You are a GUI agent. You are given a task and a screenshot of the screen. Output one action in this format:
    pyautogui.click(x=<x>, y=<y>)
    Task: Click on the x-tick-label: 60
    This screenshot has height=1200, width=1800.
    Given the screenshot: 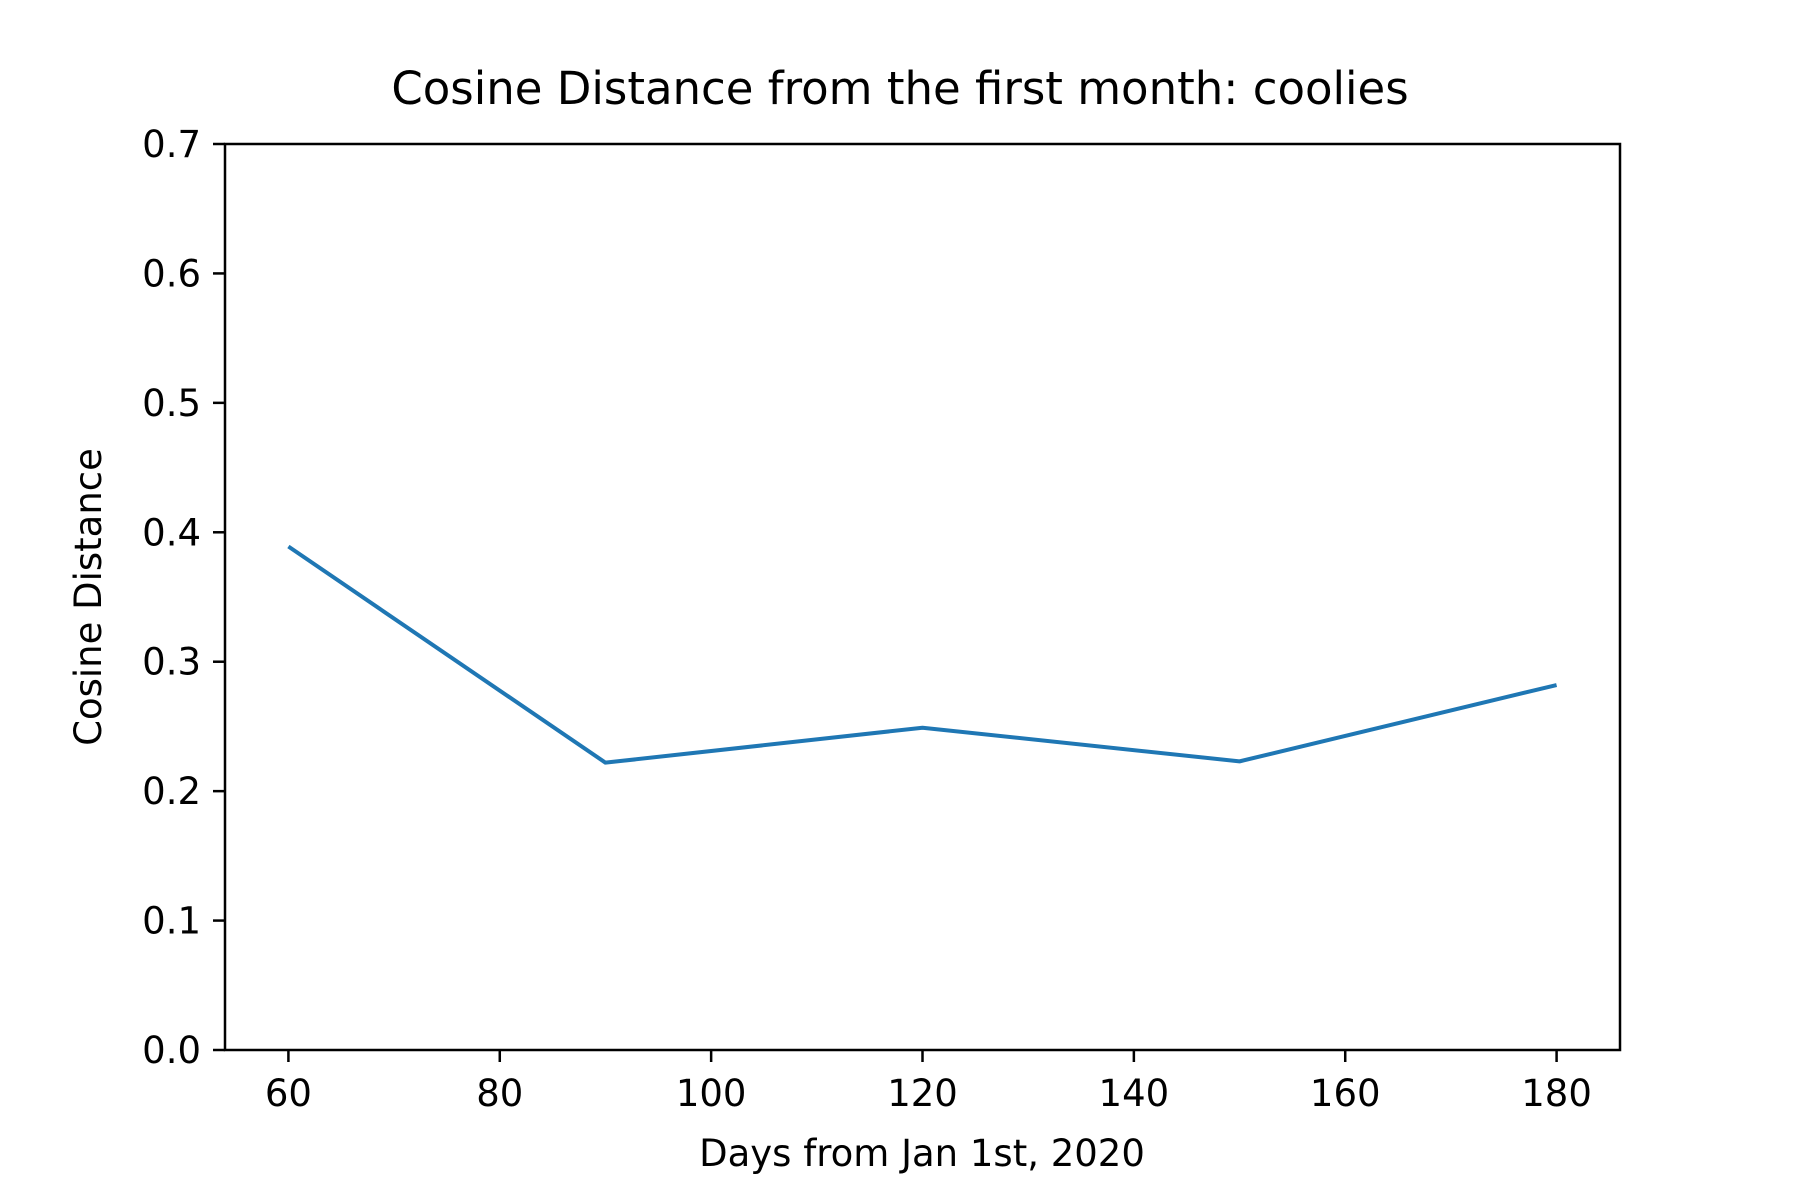 What is the action you would take?
    pyautogui.click(x=288, y=1093)
    